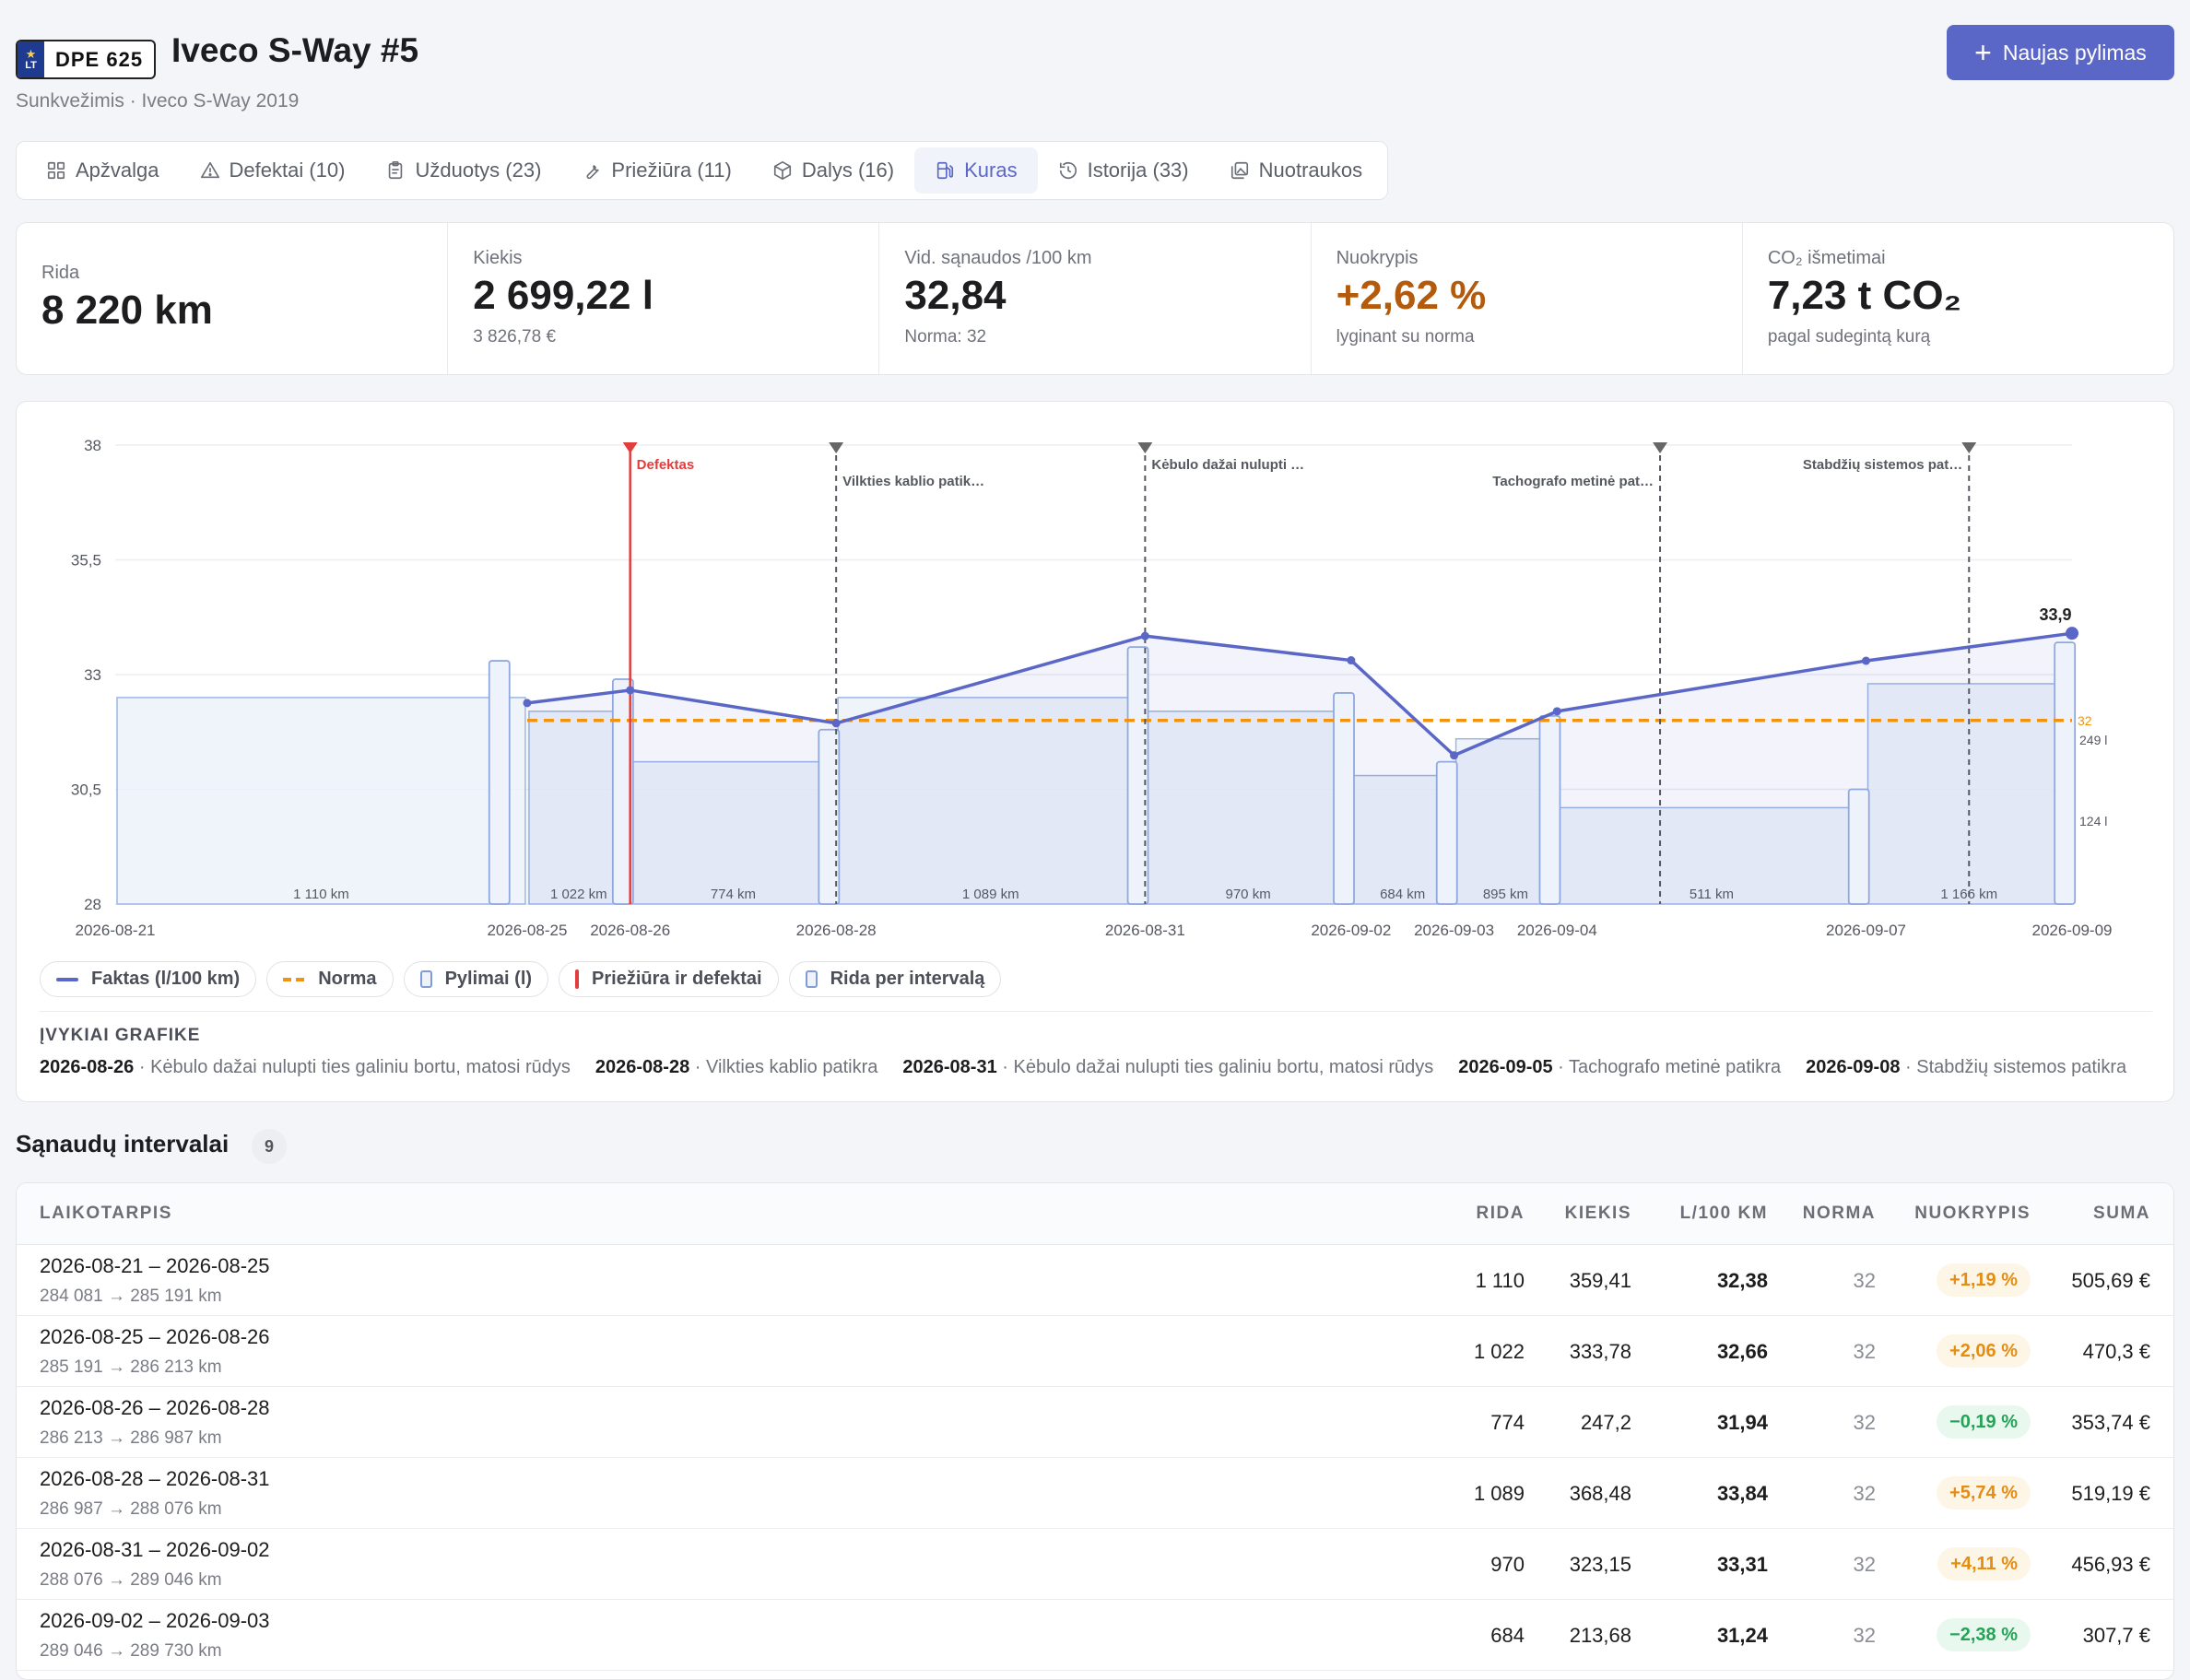 Image resolution: width=2190 pixels, height=1680 pixels. Describe the element at coordinates (1549, 809) in the screenshot. I see `fill-bar` at that location.